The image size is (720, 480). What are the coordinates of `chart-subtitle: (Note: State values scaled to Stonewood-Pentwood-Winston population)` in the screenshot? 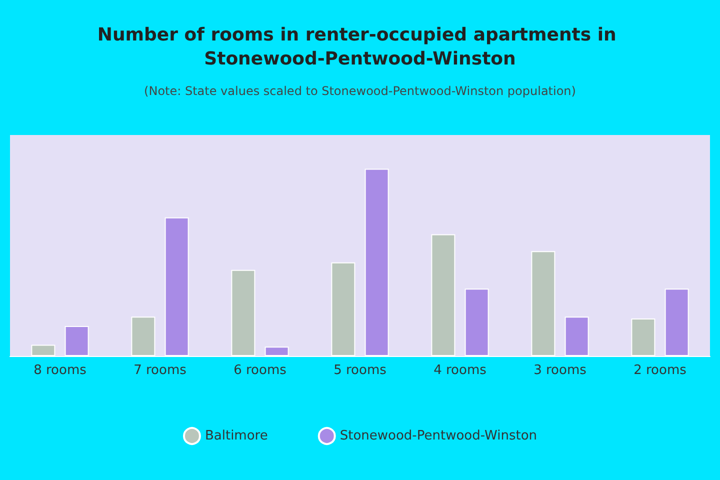 It's located at (360, 91).